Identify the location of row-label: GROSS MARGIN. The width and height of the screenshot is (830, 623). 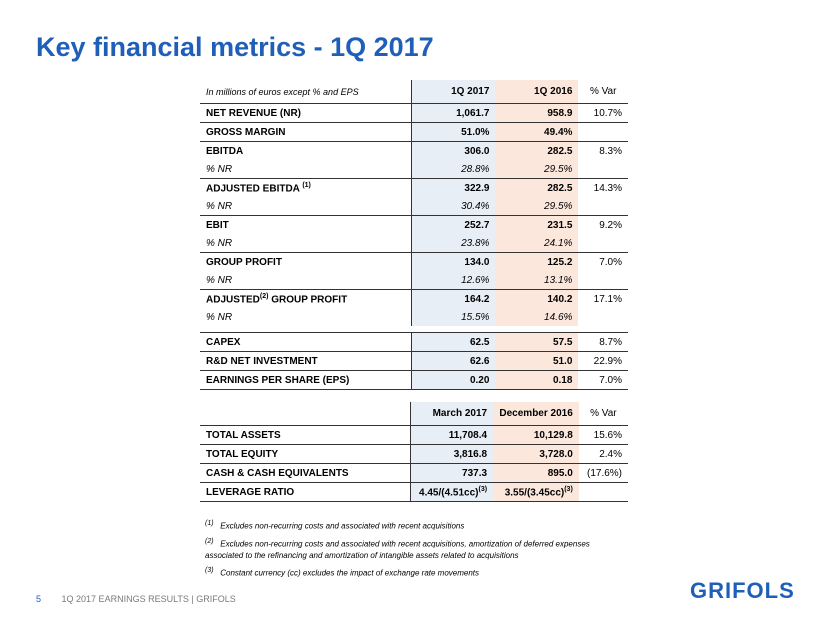
(306, 132).